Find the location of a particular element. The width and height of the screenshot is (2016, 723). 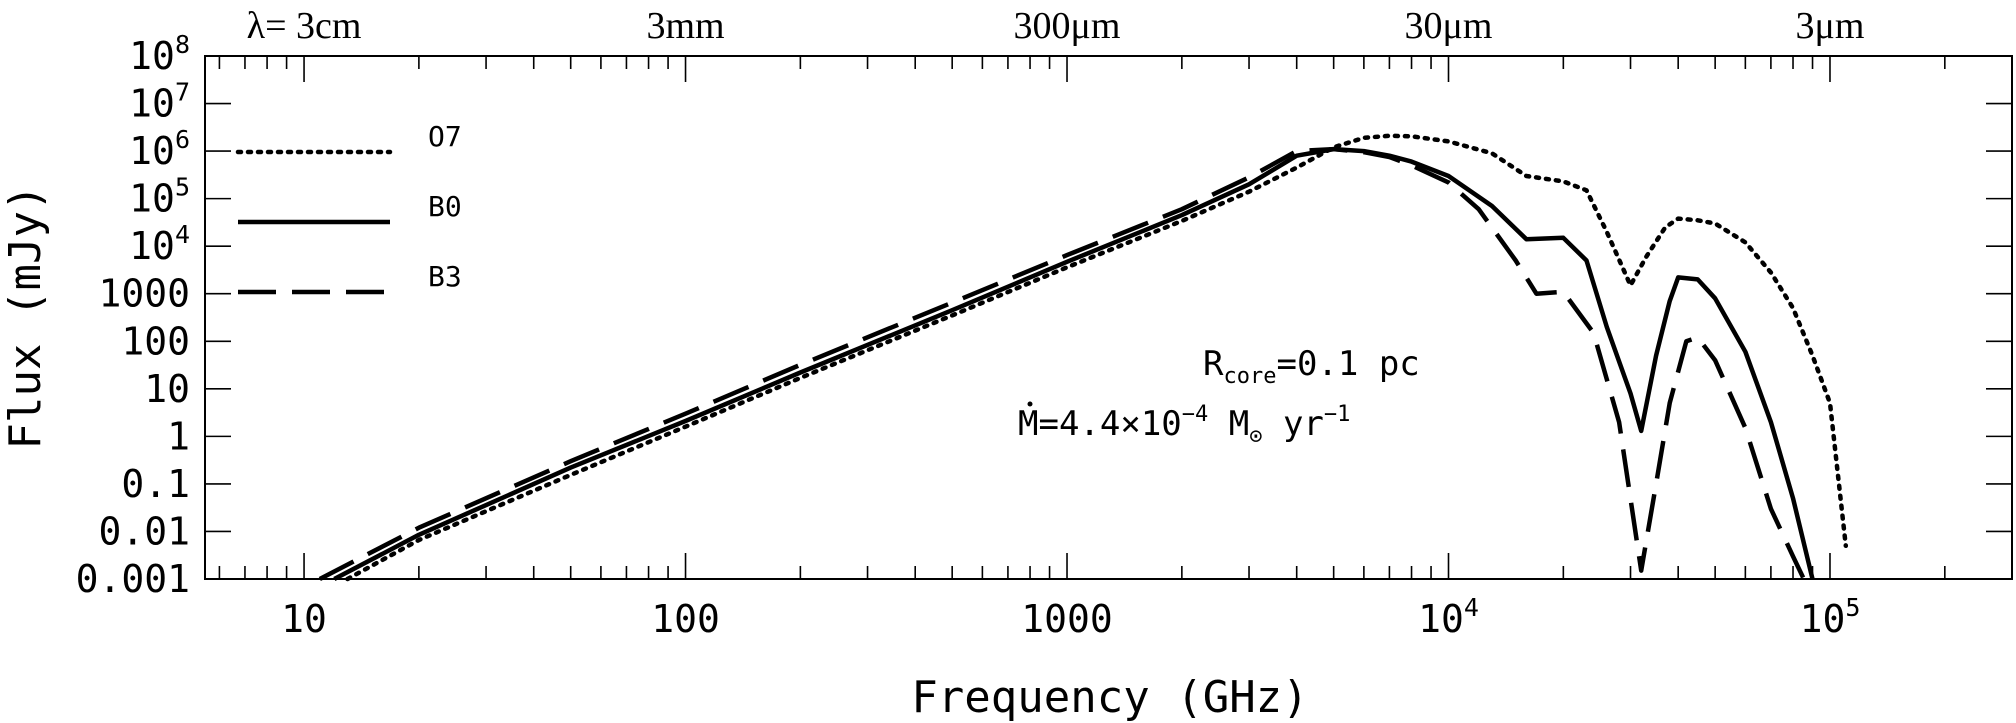

rcore-symbol: R is located at coordinates (1213, 364).